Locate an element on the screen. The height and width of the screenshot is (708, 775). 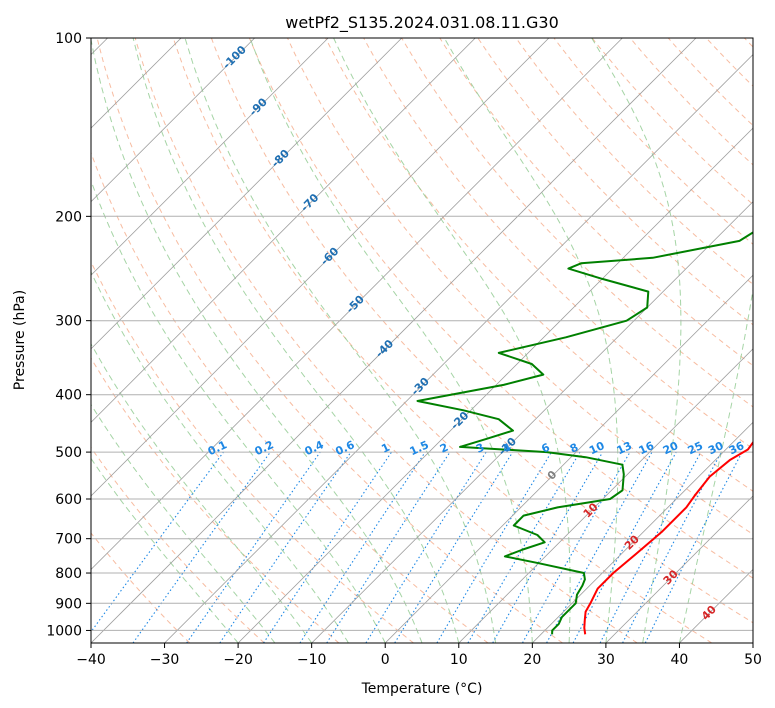
y-tick-label: 500 is located at coordinates (68, 453).